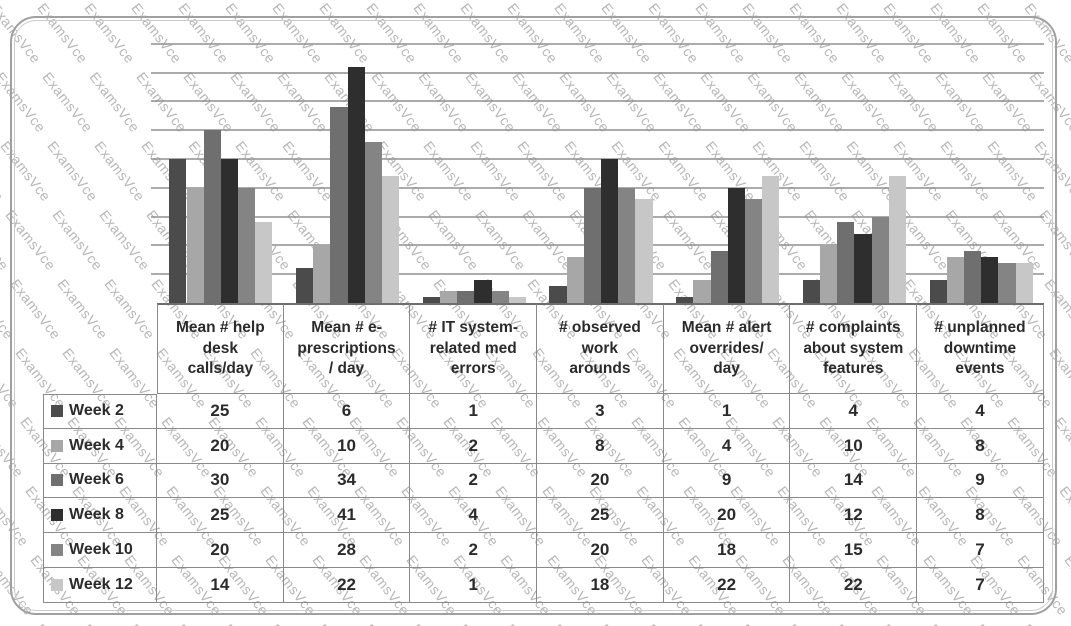 Image resolution: width=1071 pixels, height=626 pixels. Describe the element at coordinates (101, 550) in the screenshot. I see `legend-label: Week 10` at that location.